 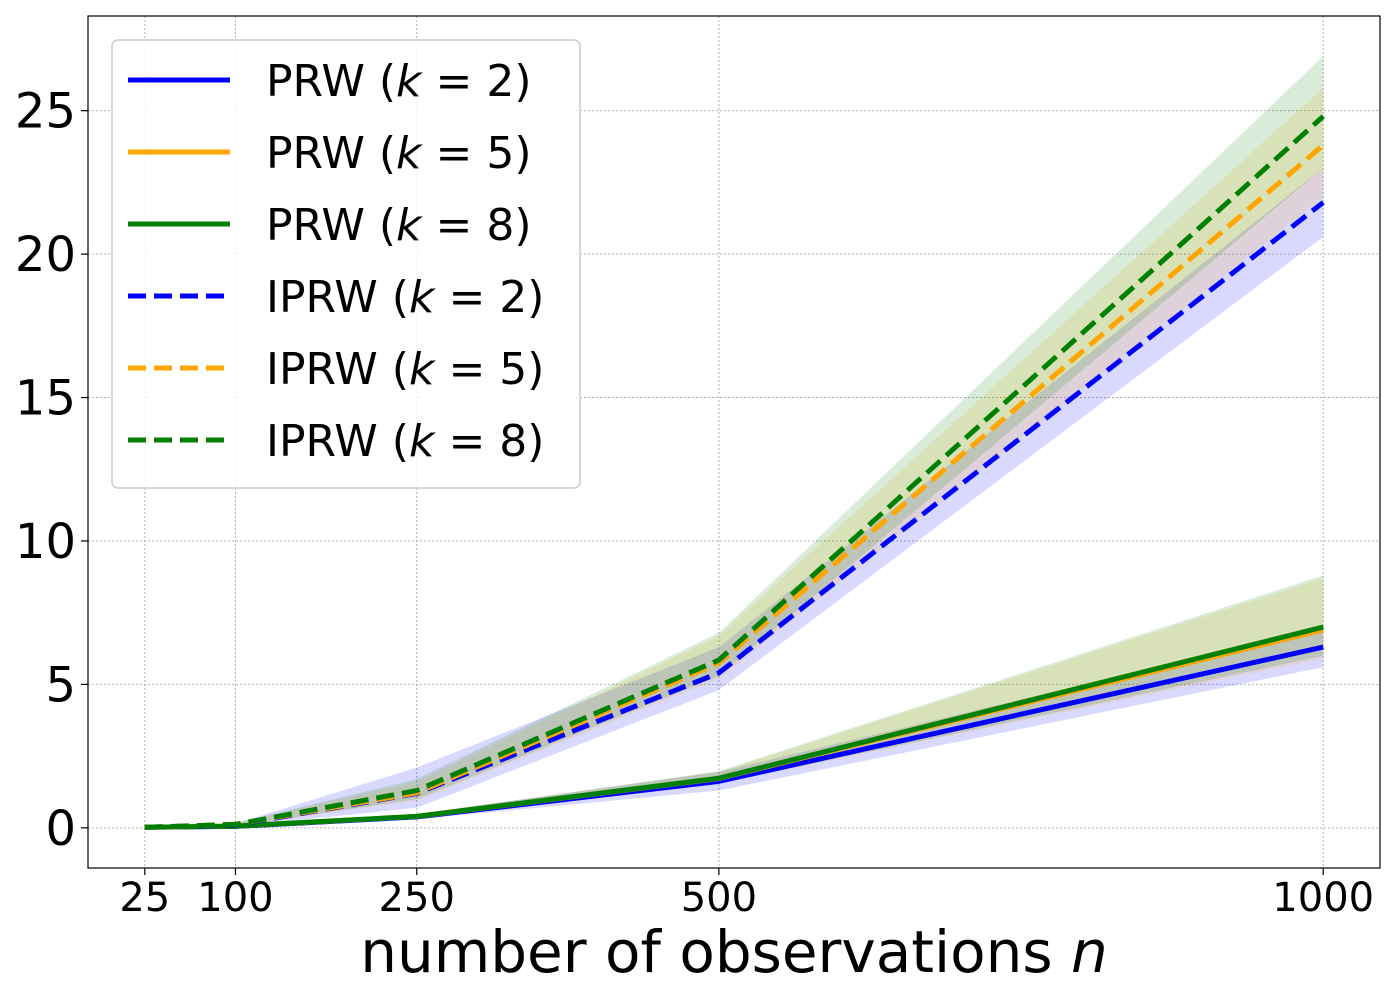 I want to click on x-axis-ticks: 25 100 250 500 1000, so click(x=746, y=894).